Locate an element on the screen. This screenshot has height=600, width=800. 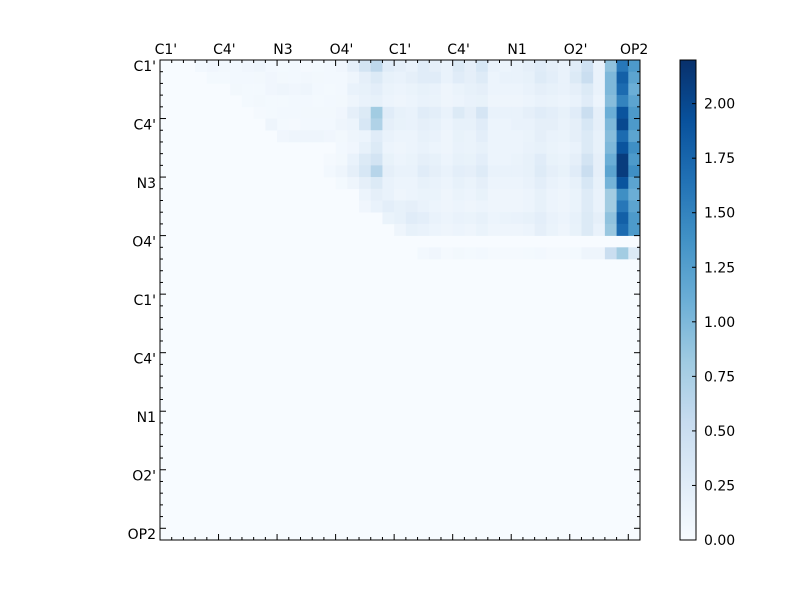
x-tick-label: C1' is located at coordinates (166, 50).